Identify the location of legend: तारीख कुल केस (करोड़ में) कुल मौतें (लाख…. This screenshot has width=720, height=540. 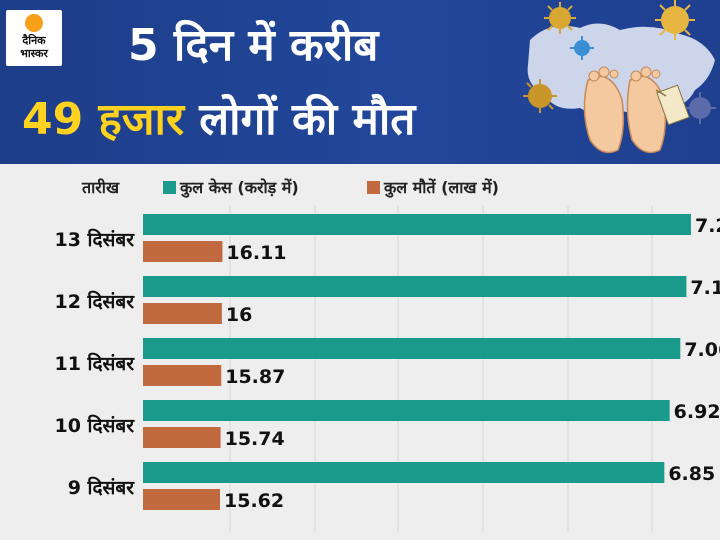
(290, 188).